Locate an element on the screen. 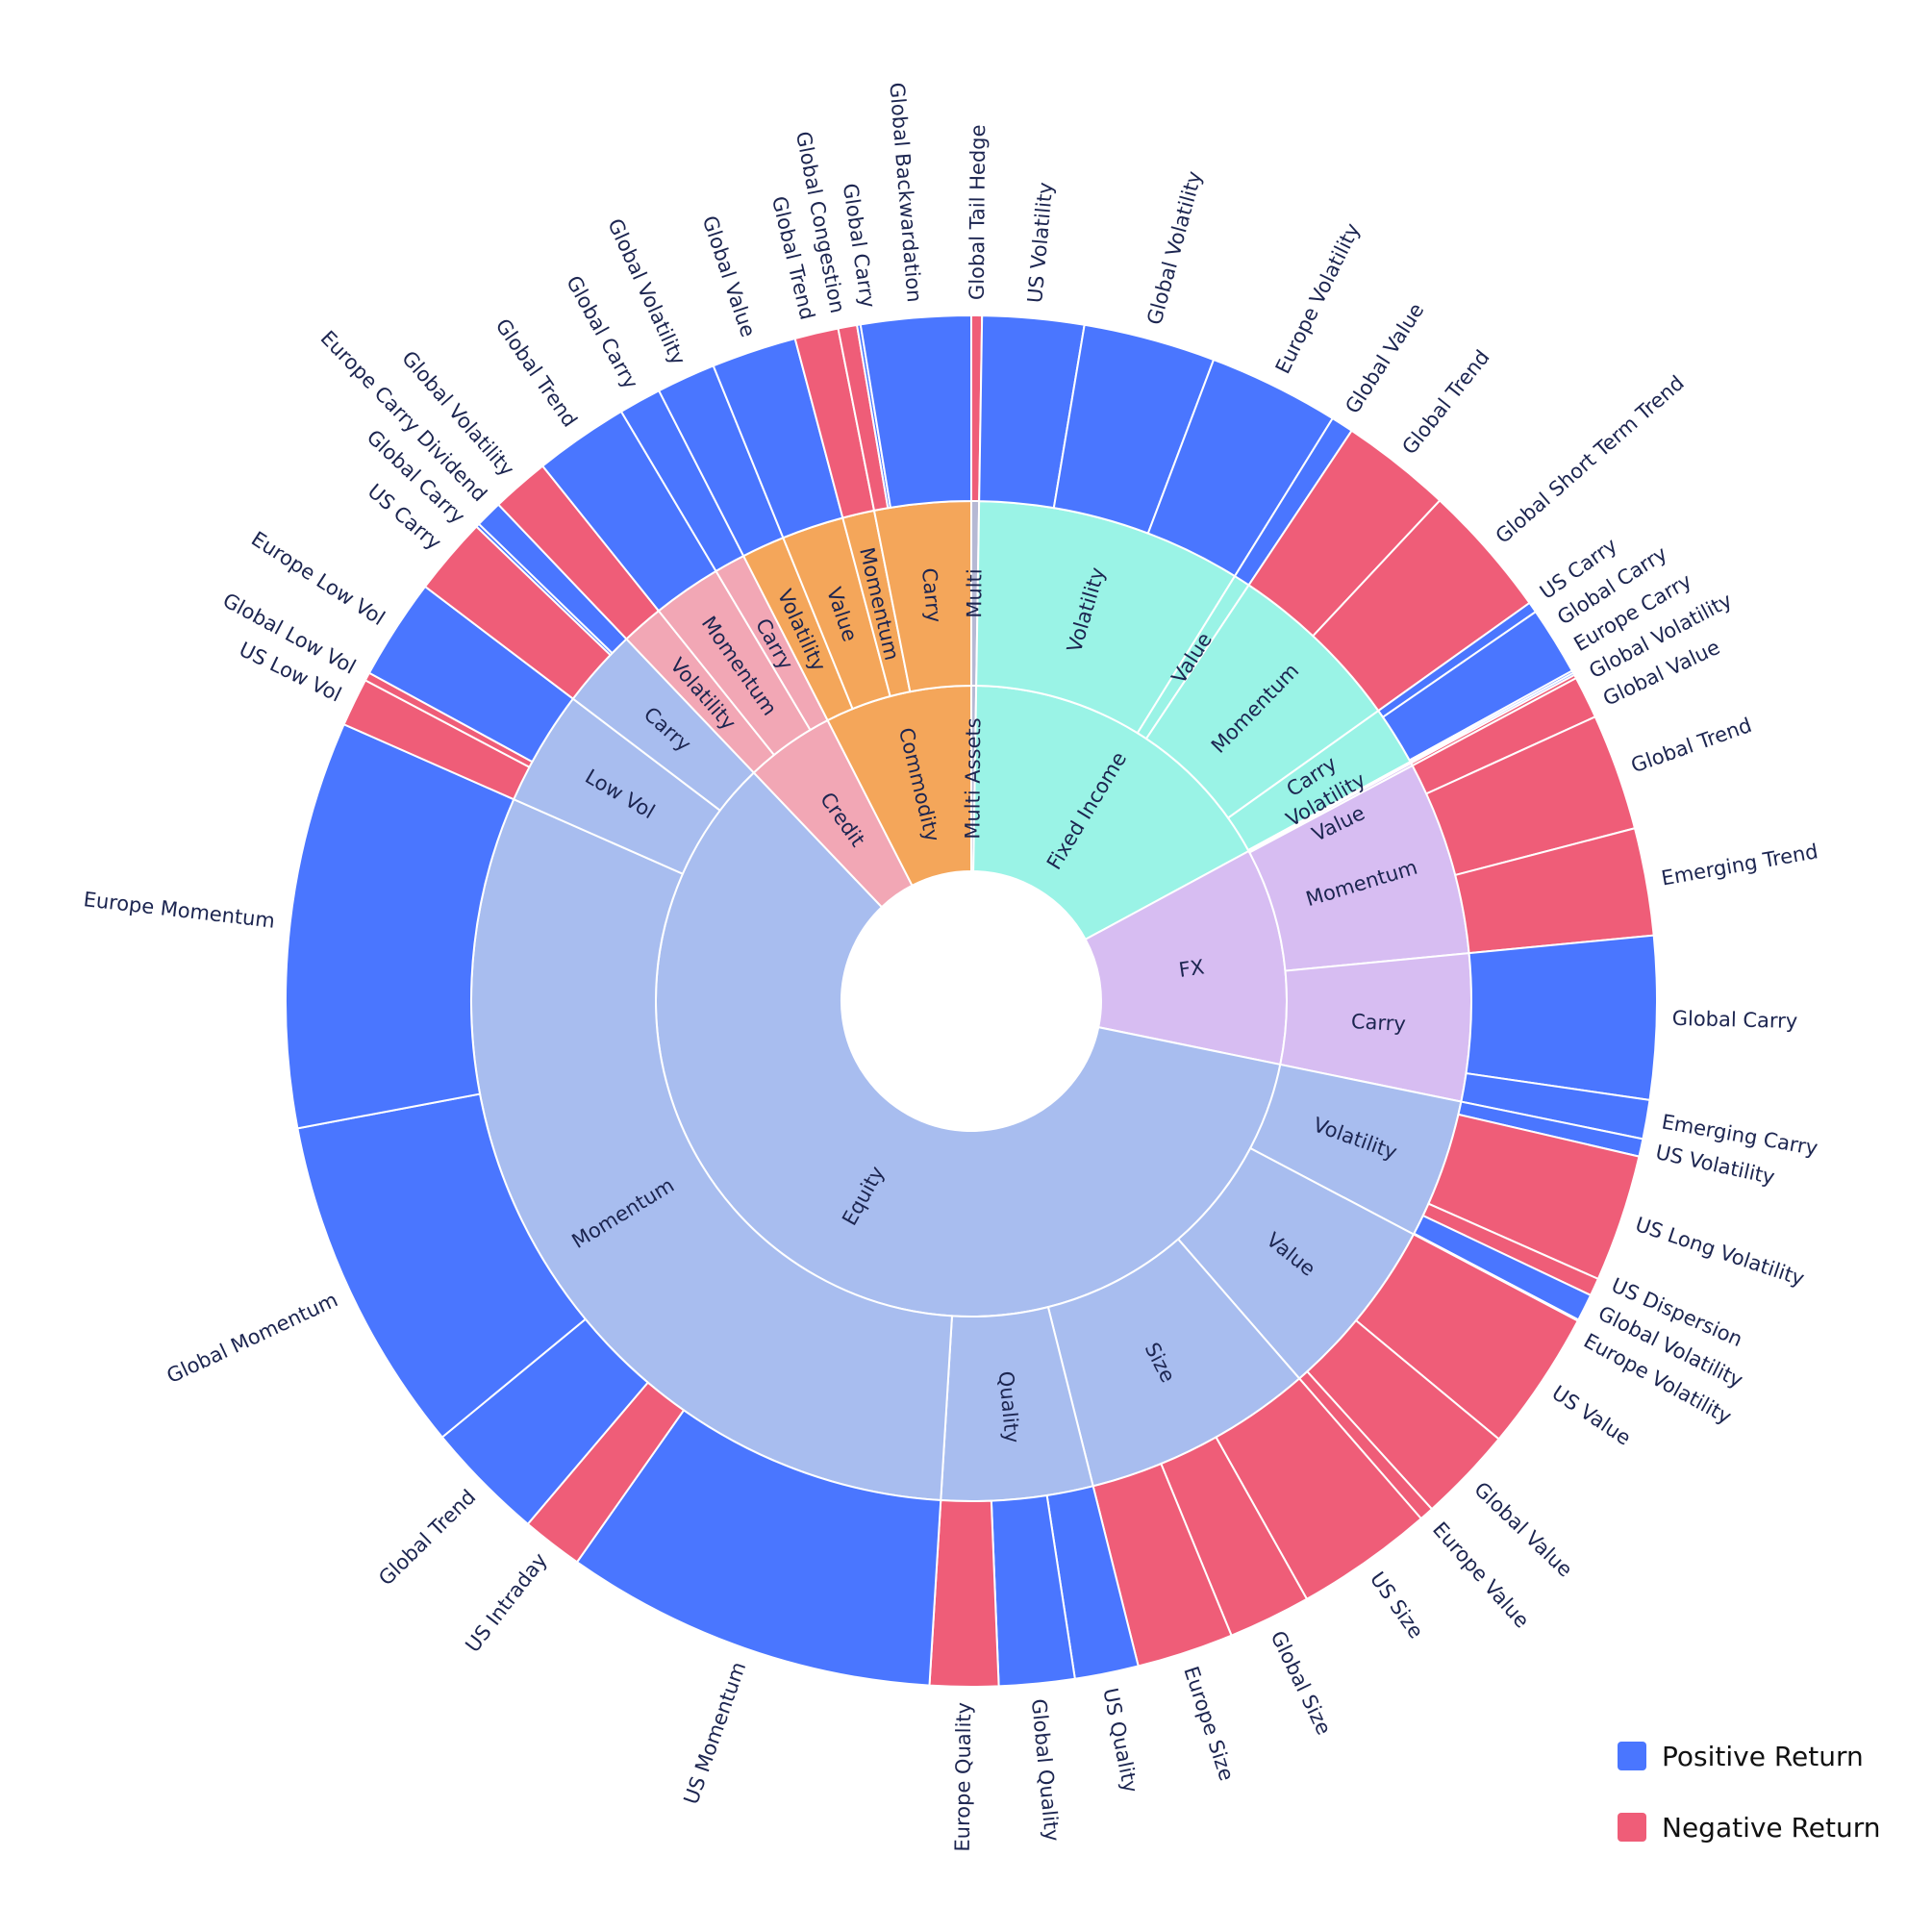 This screenshot has height=1932, width=1932. leaf-label: US Size is located at coordinates (1397, 1605).